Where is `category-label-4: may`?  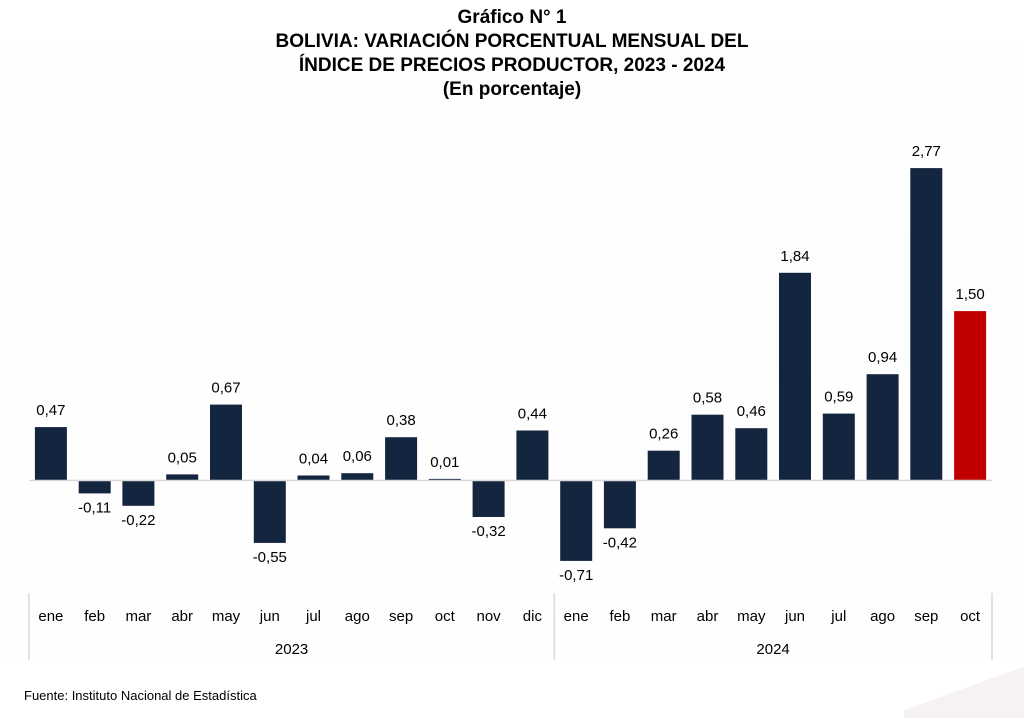
category-label-4: may is located at coordinates (226, 616).